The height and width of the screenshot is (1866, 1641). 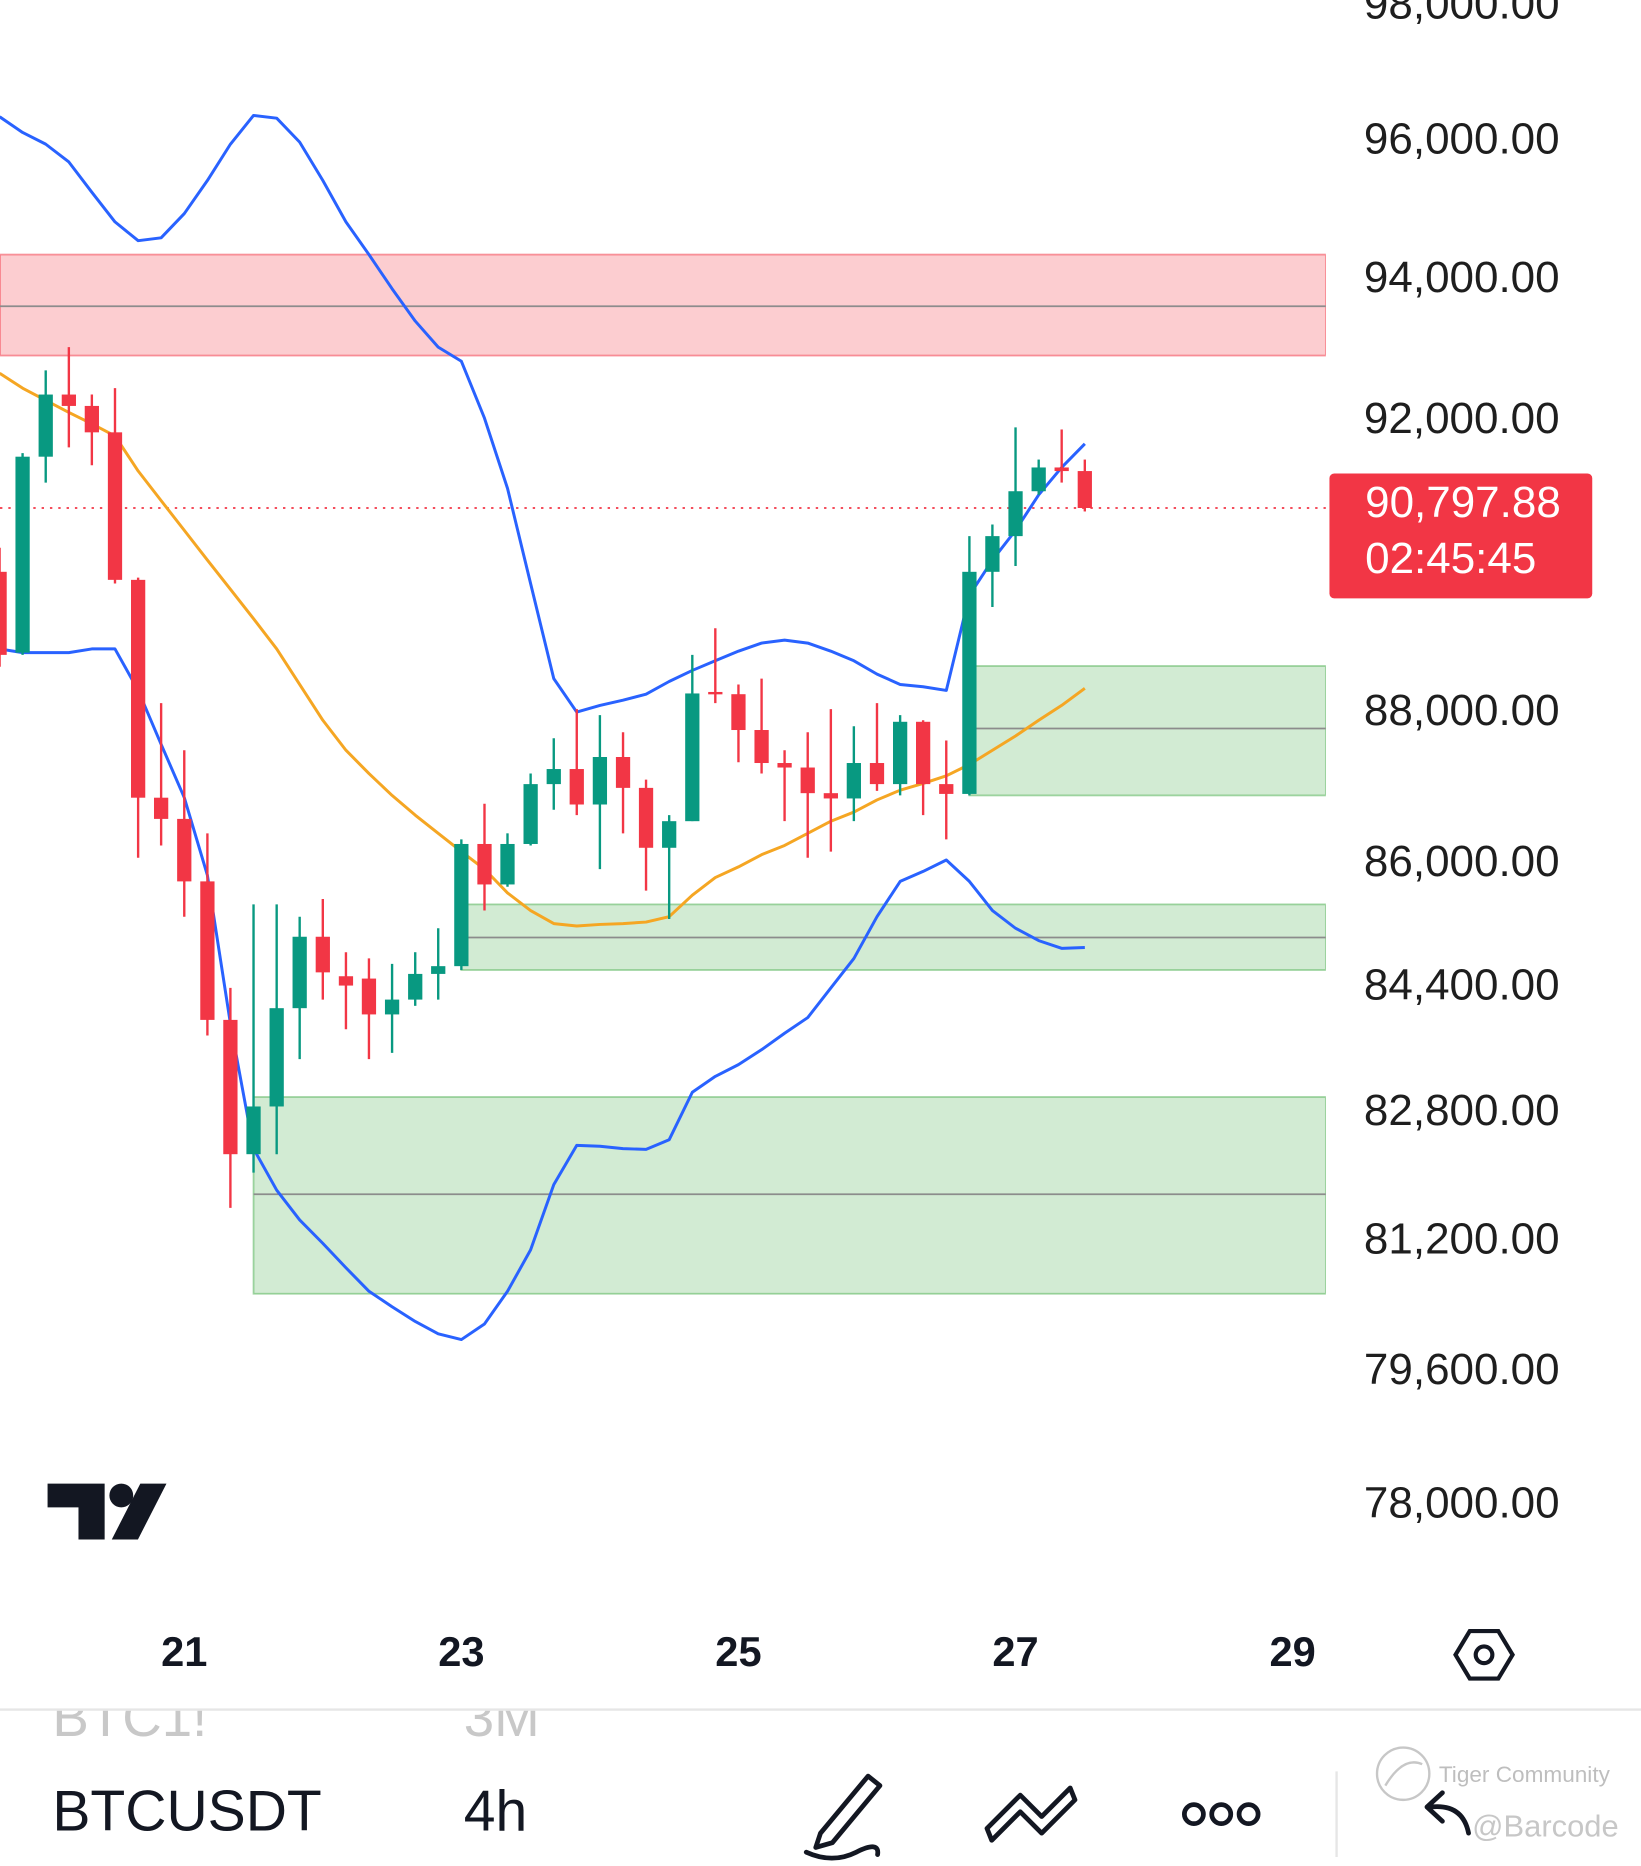 I want to click on watermark-logo-mark, so click(x=1403, y=1774).